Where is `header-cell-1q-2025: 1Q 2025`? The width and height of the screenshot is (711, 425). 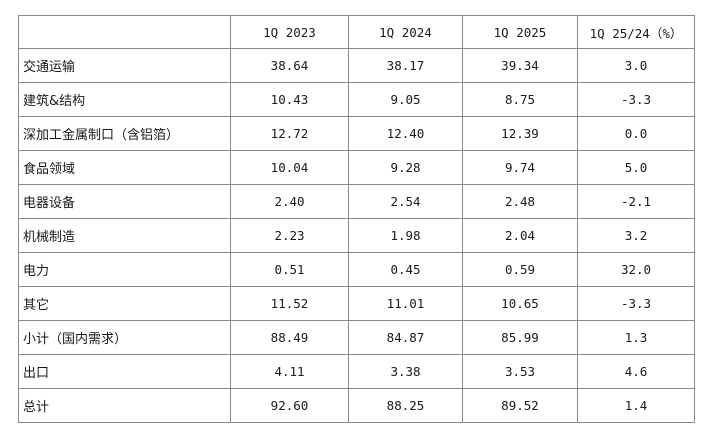 header-cell-1q-2025: 1Q 2025 is located at coordinates (520, 32).